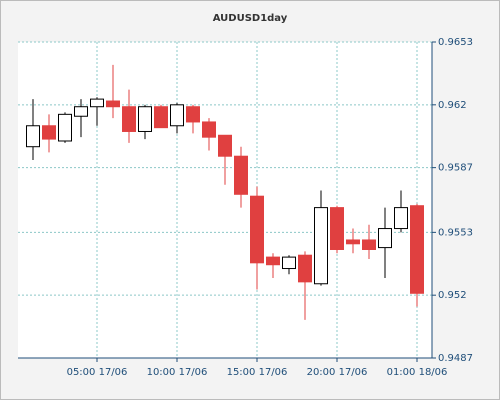 Image resolution: width=500 pixels, height=400 pixels. Describe the element at coordinates (455, 42) in the screenshot. I see `y-tick-label: 0.9653` at that location.